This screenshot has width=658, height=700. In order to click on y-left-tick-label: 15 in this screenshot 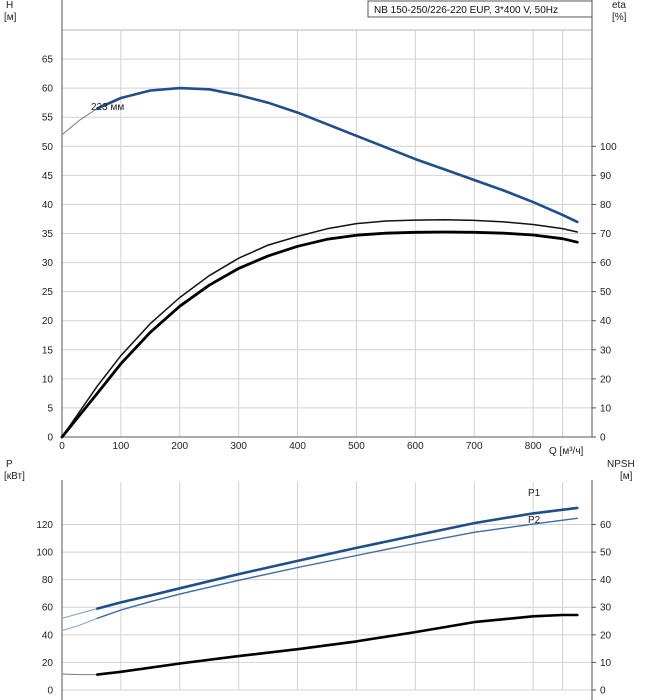, I will do `click(48, 350)`.